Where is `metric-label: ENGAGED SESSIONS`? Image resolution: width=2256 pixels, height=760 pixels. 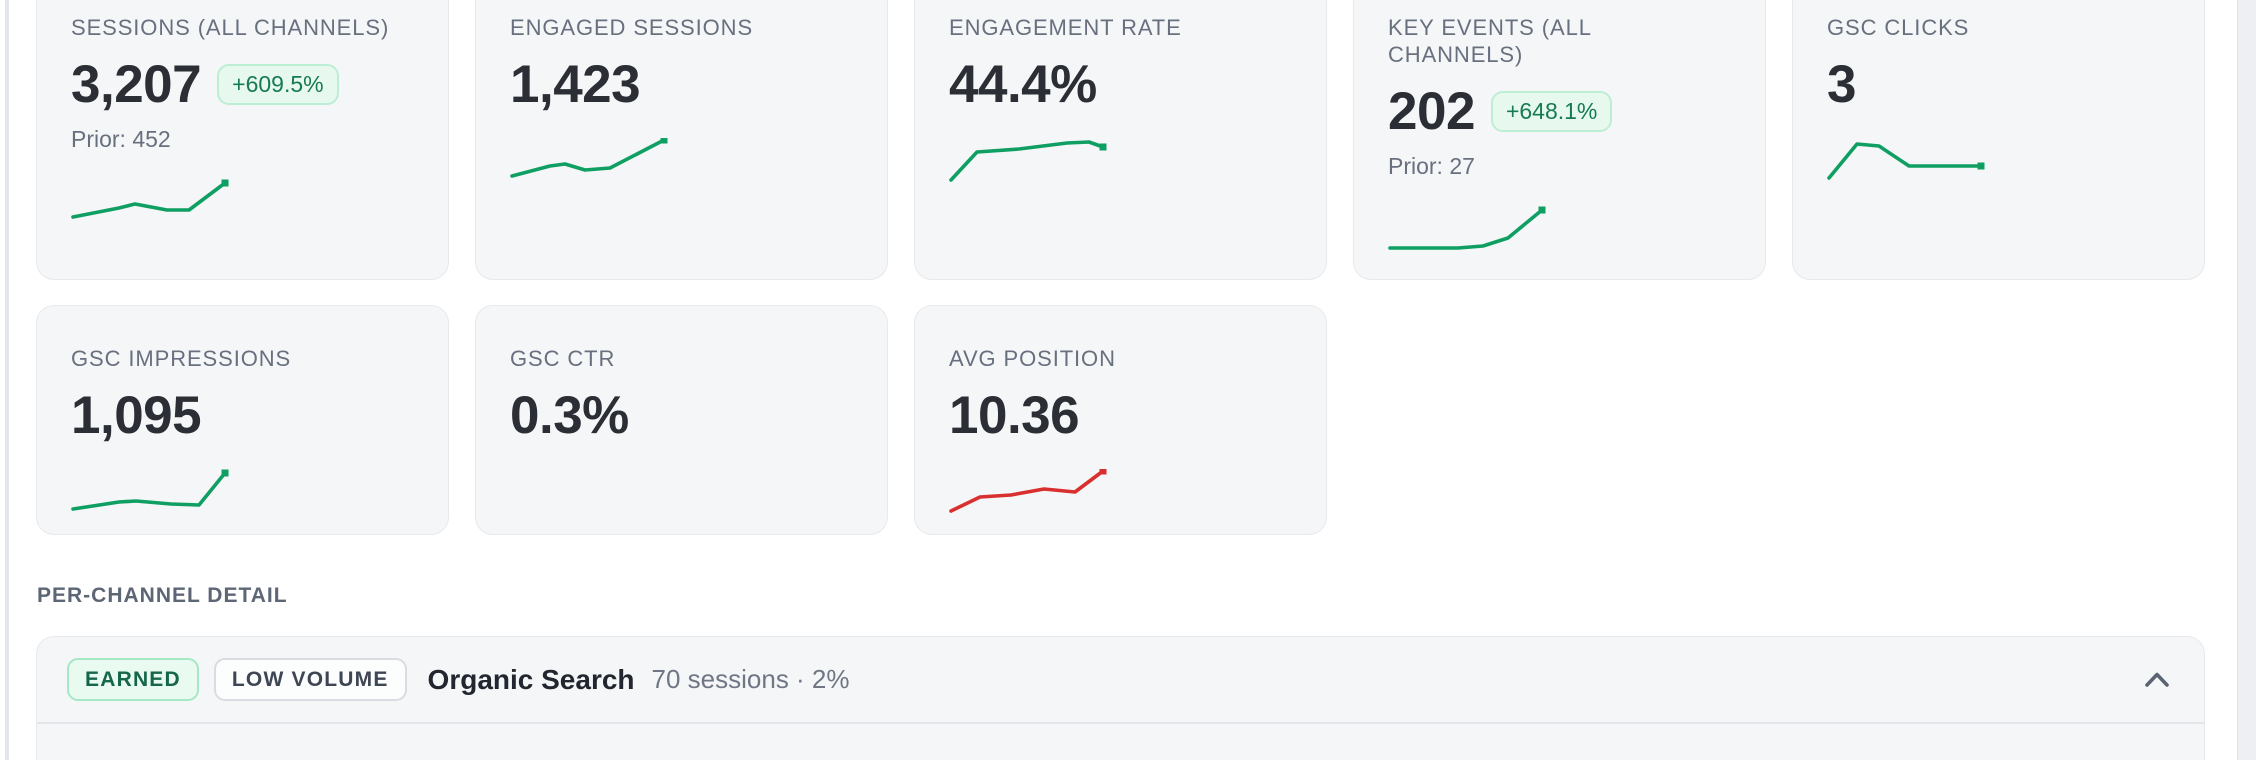
metric-label: ENGAGED SESSIONS is located at coordinates (632, 27).